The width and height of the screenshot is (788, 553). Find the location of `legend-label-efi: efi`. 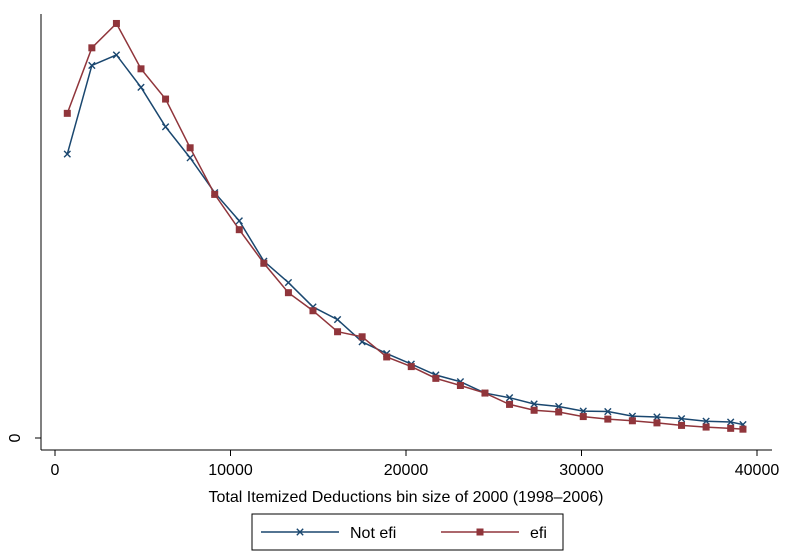

legend-label-efi: efi is located at coordinates (538, 533).